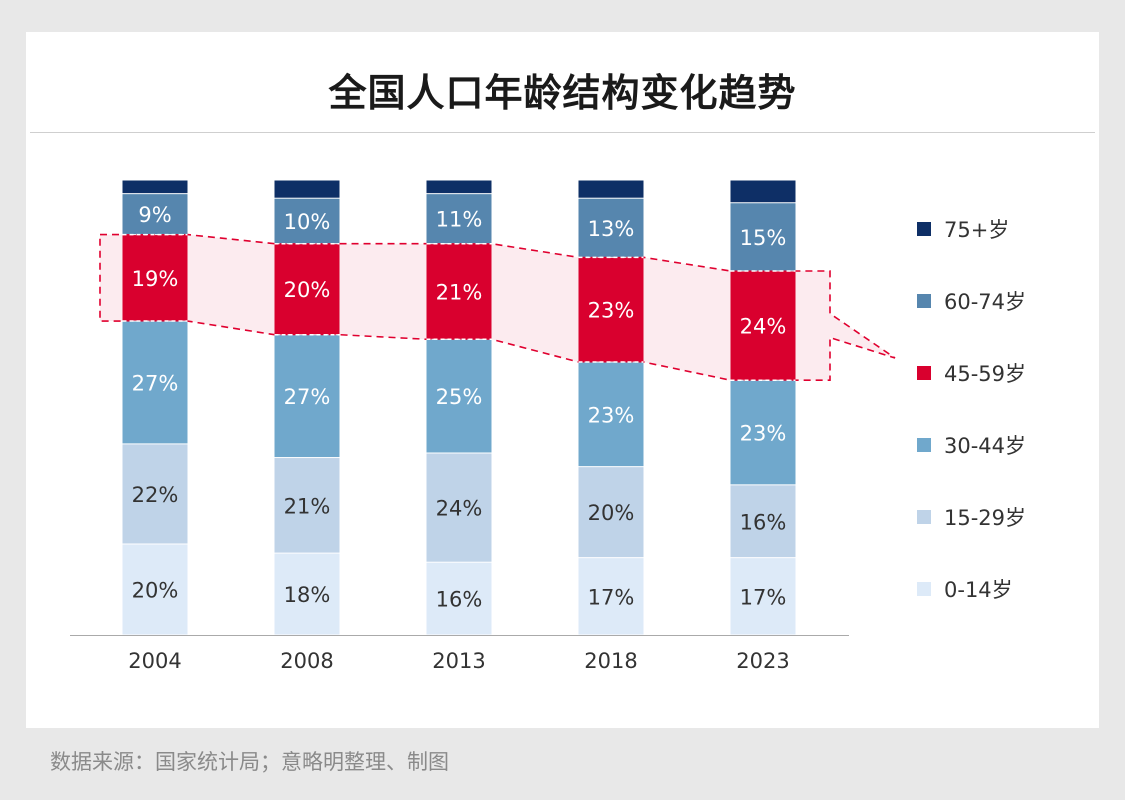 This screenshot has height=800, width=1125. What do you see at coordinates (985, 518) in the screenshot?
I see `legend-label: 15-29岁` at bounding box center [985, 518].